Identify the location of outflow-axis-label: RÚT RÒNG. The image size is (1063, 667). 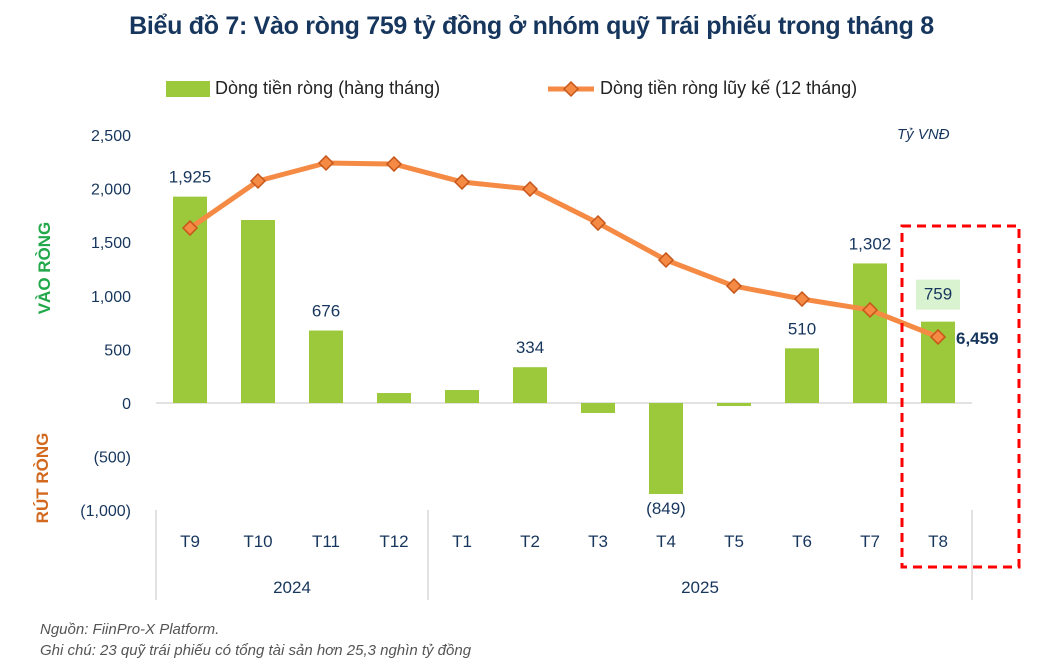
(42, 478).